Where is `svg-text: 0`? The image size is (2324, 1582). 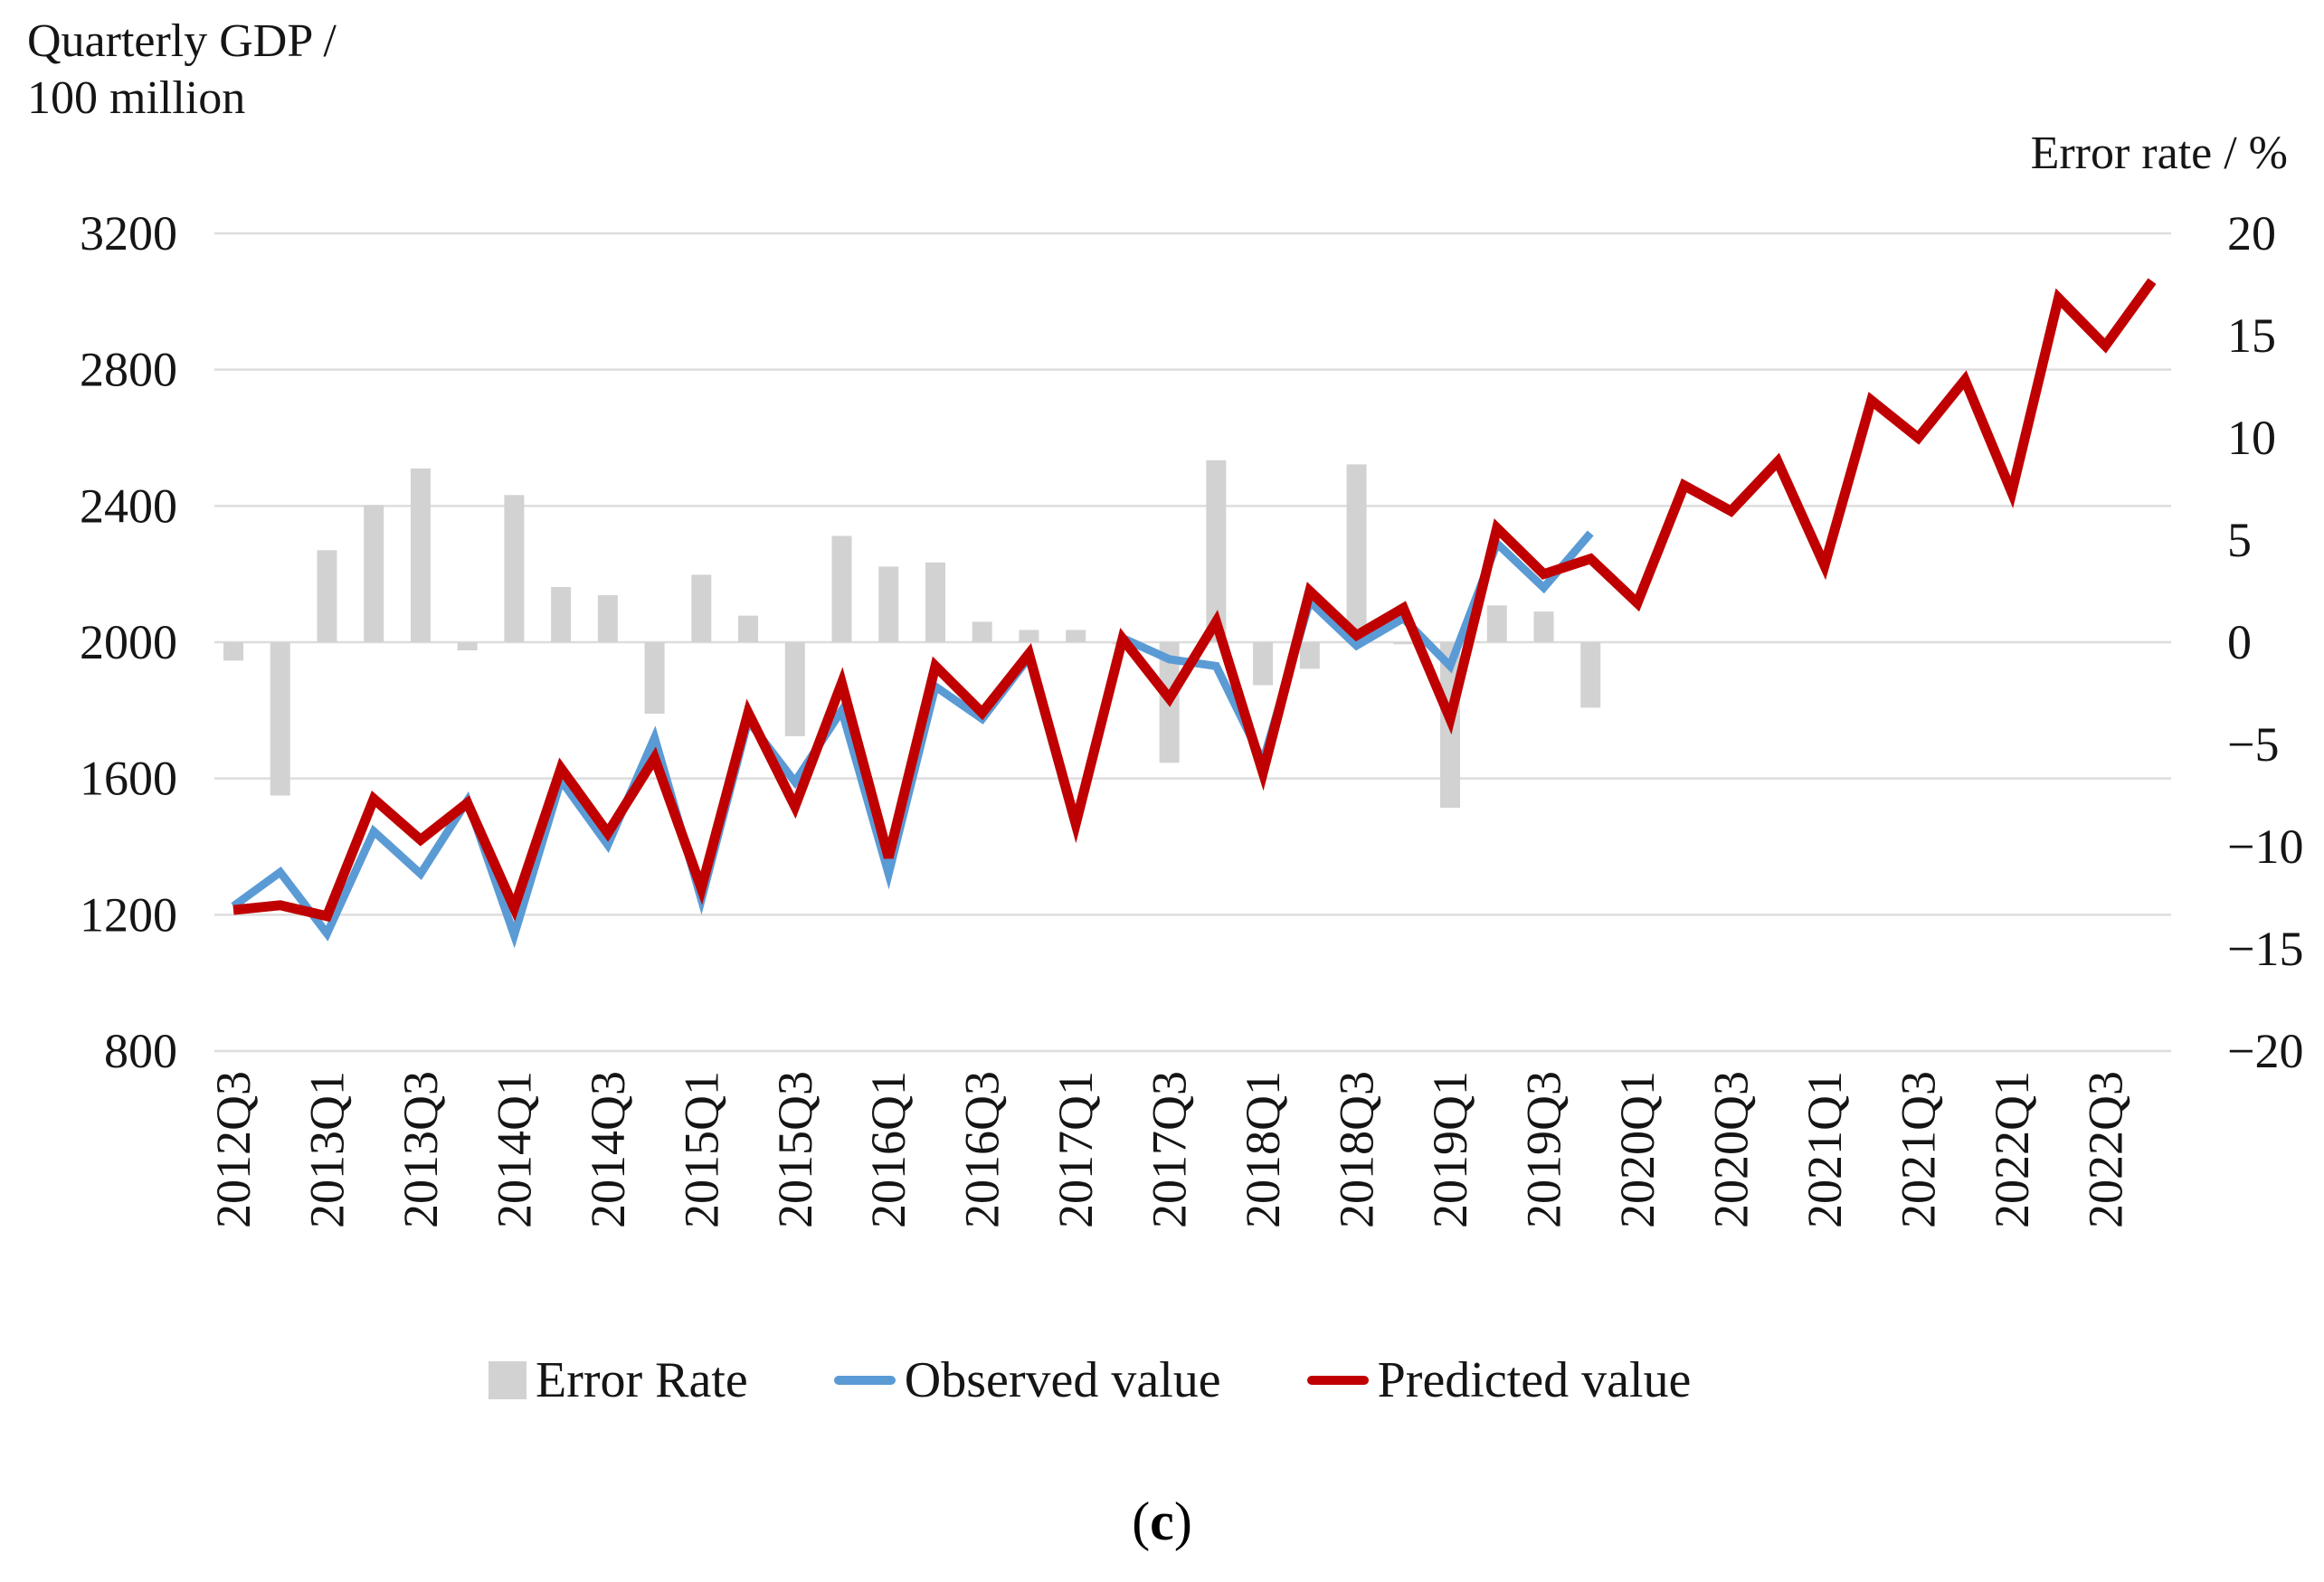
svg-text: 0 is located at coordinates (2239, 642).